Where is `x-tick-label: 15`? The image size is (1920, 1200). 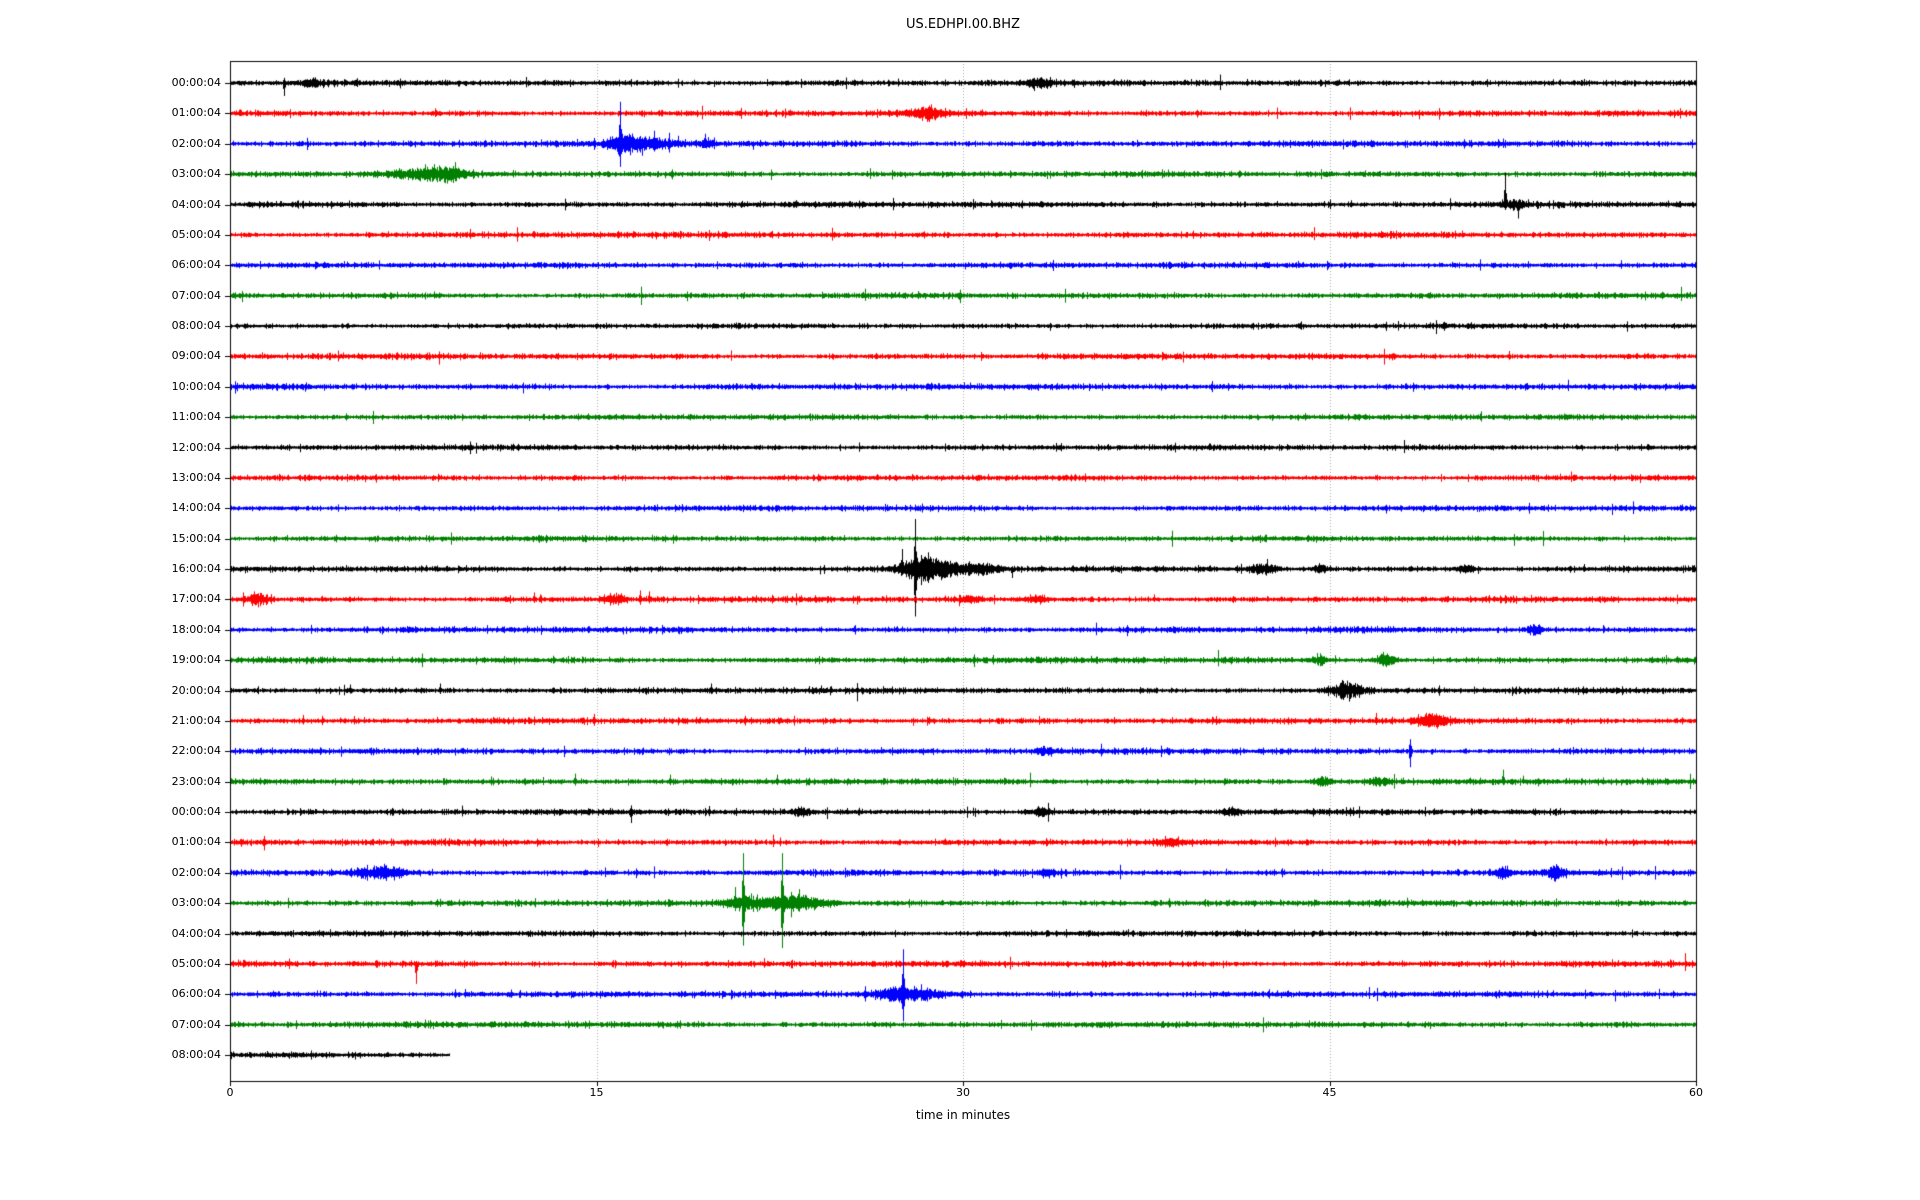 x-tick-label: 15 is located at coordinates (596, 1092).